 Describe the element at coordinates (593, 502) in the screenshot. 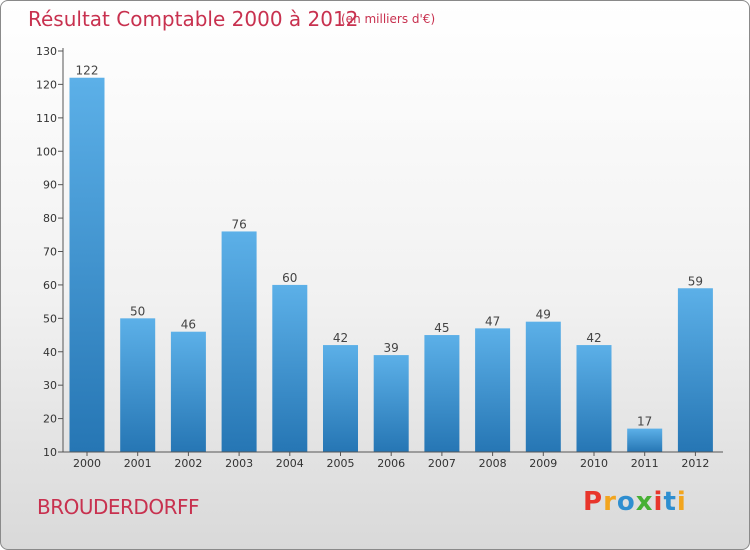

I see `logo-letter: P` at that location.